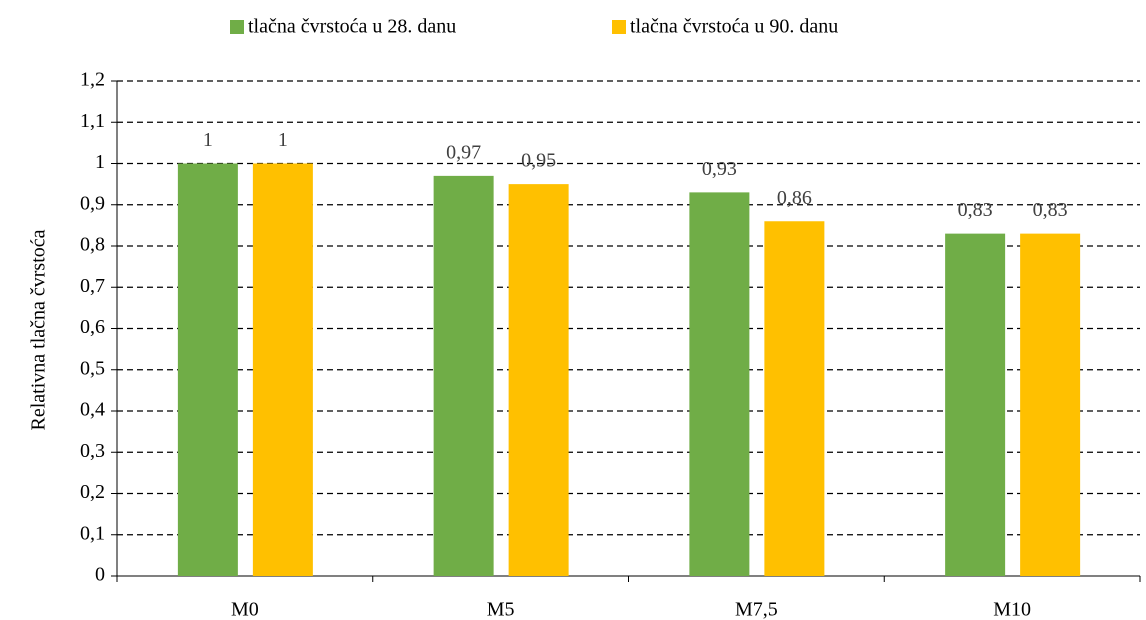 The width and height of the screenshot is (1146, 620). What do you see at coordinates (352, 27) in the screenshot?
I see `legend-label: tlačna čvrstoća u 28. danu` at bounding box center [352, 27].